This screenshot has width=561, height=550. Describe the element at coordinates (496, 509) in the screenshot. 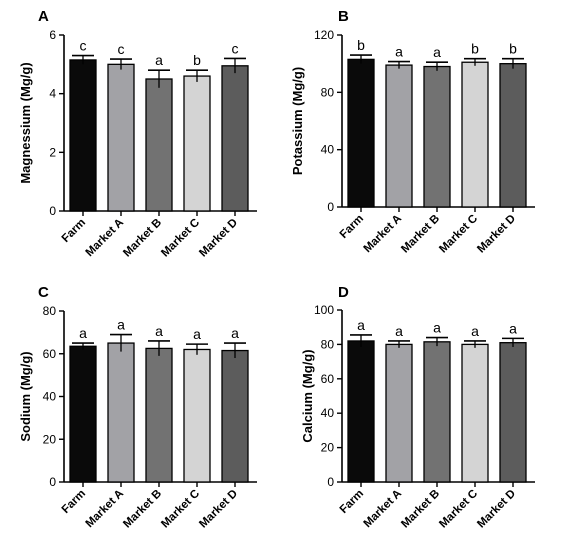

I see `panel-d-x-tick-label: Market D` at that location.